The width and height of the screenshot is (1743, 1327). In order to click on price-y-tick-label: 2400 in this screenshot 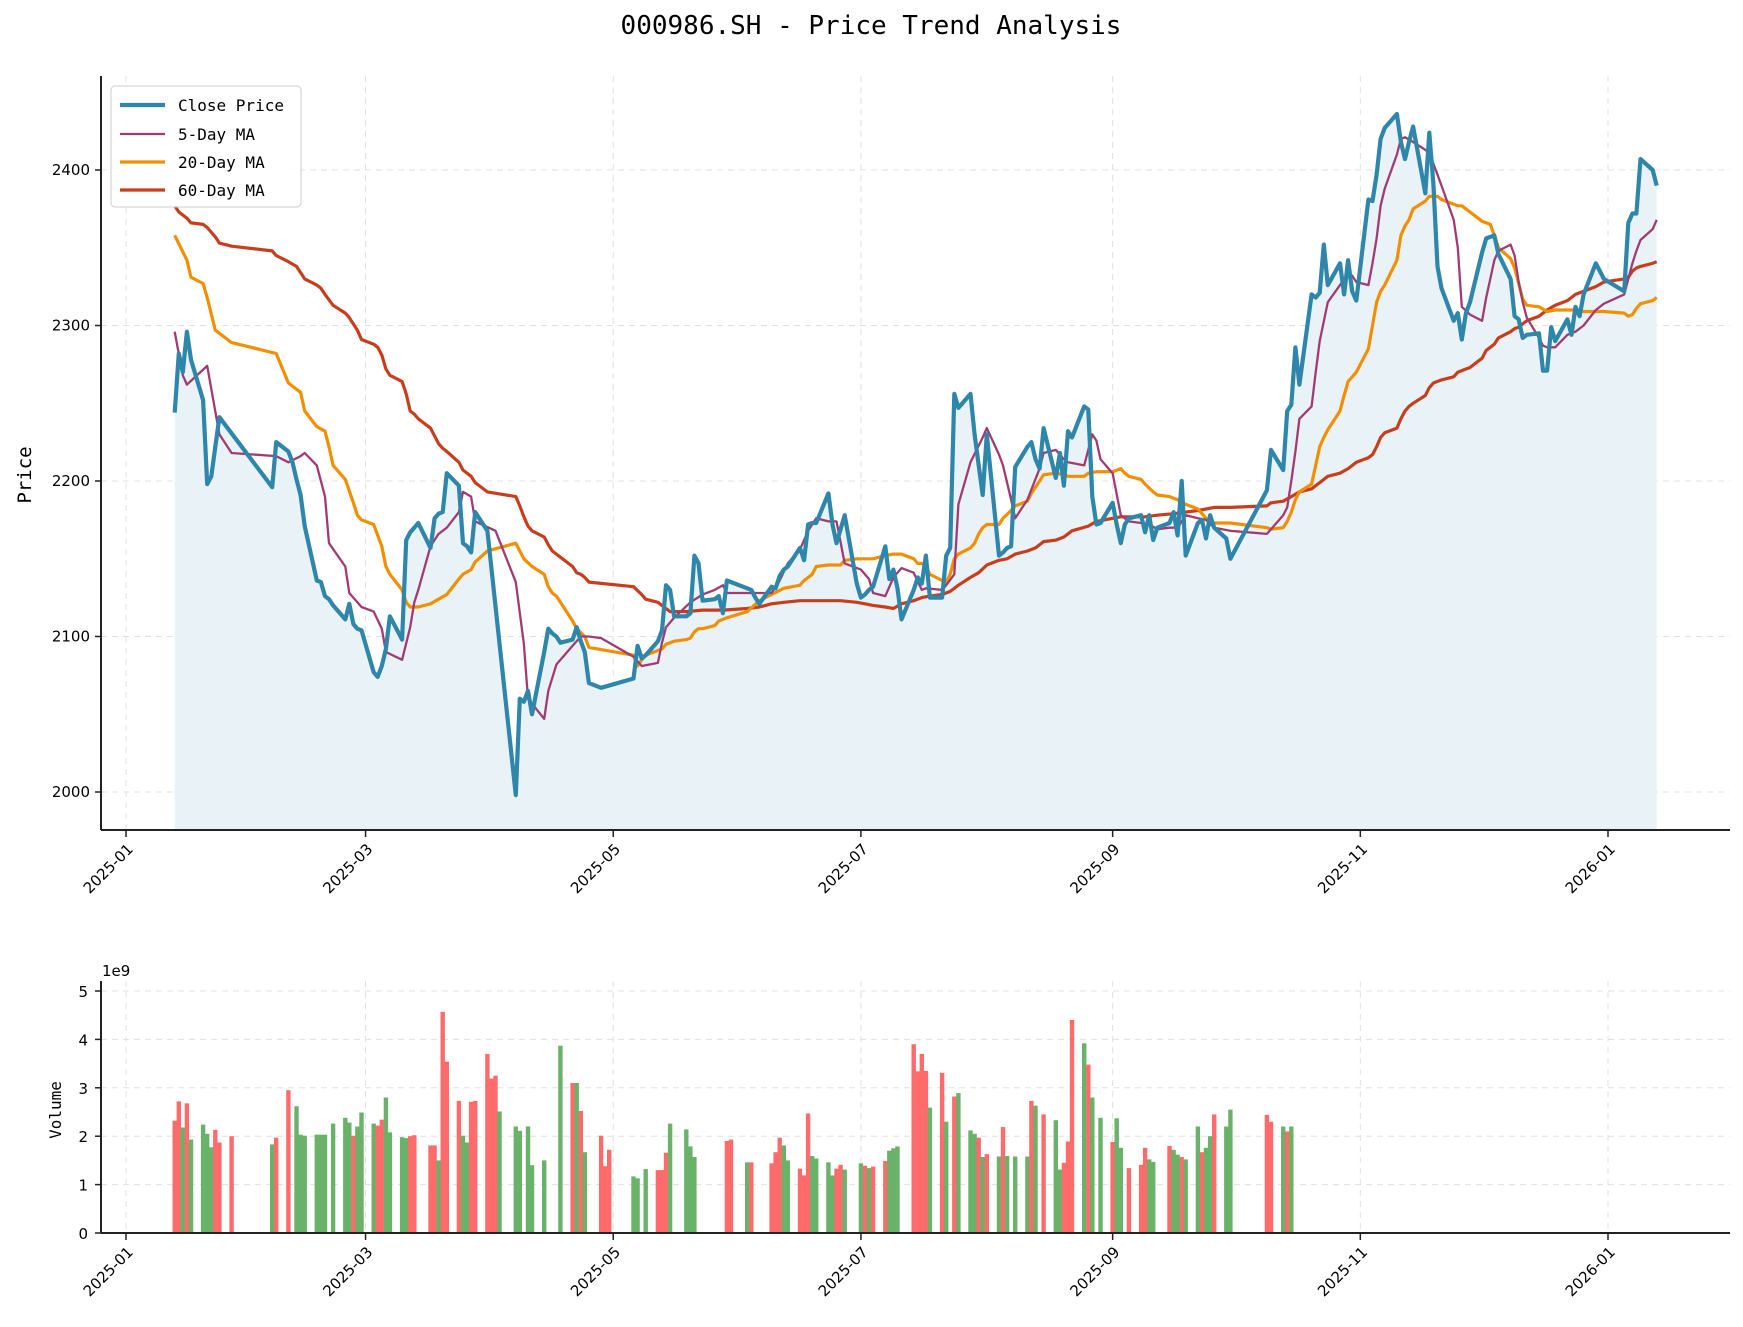, I will do `click(71, 170)`.